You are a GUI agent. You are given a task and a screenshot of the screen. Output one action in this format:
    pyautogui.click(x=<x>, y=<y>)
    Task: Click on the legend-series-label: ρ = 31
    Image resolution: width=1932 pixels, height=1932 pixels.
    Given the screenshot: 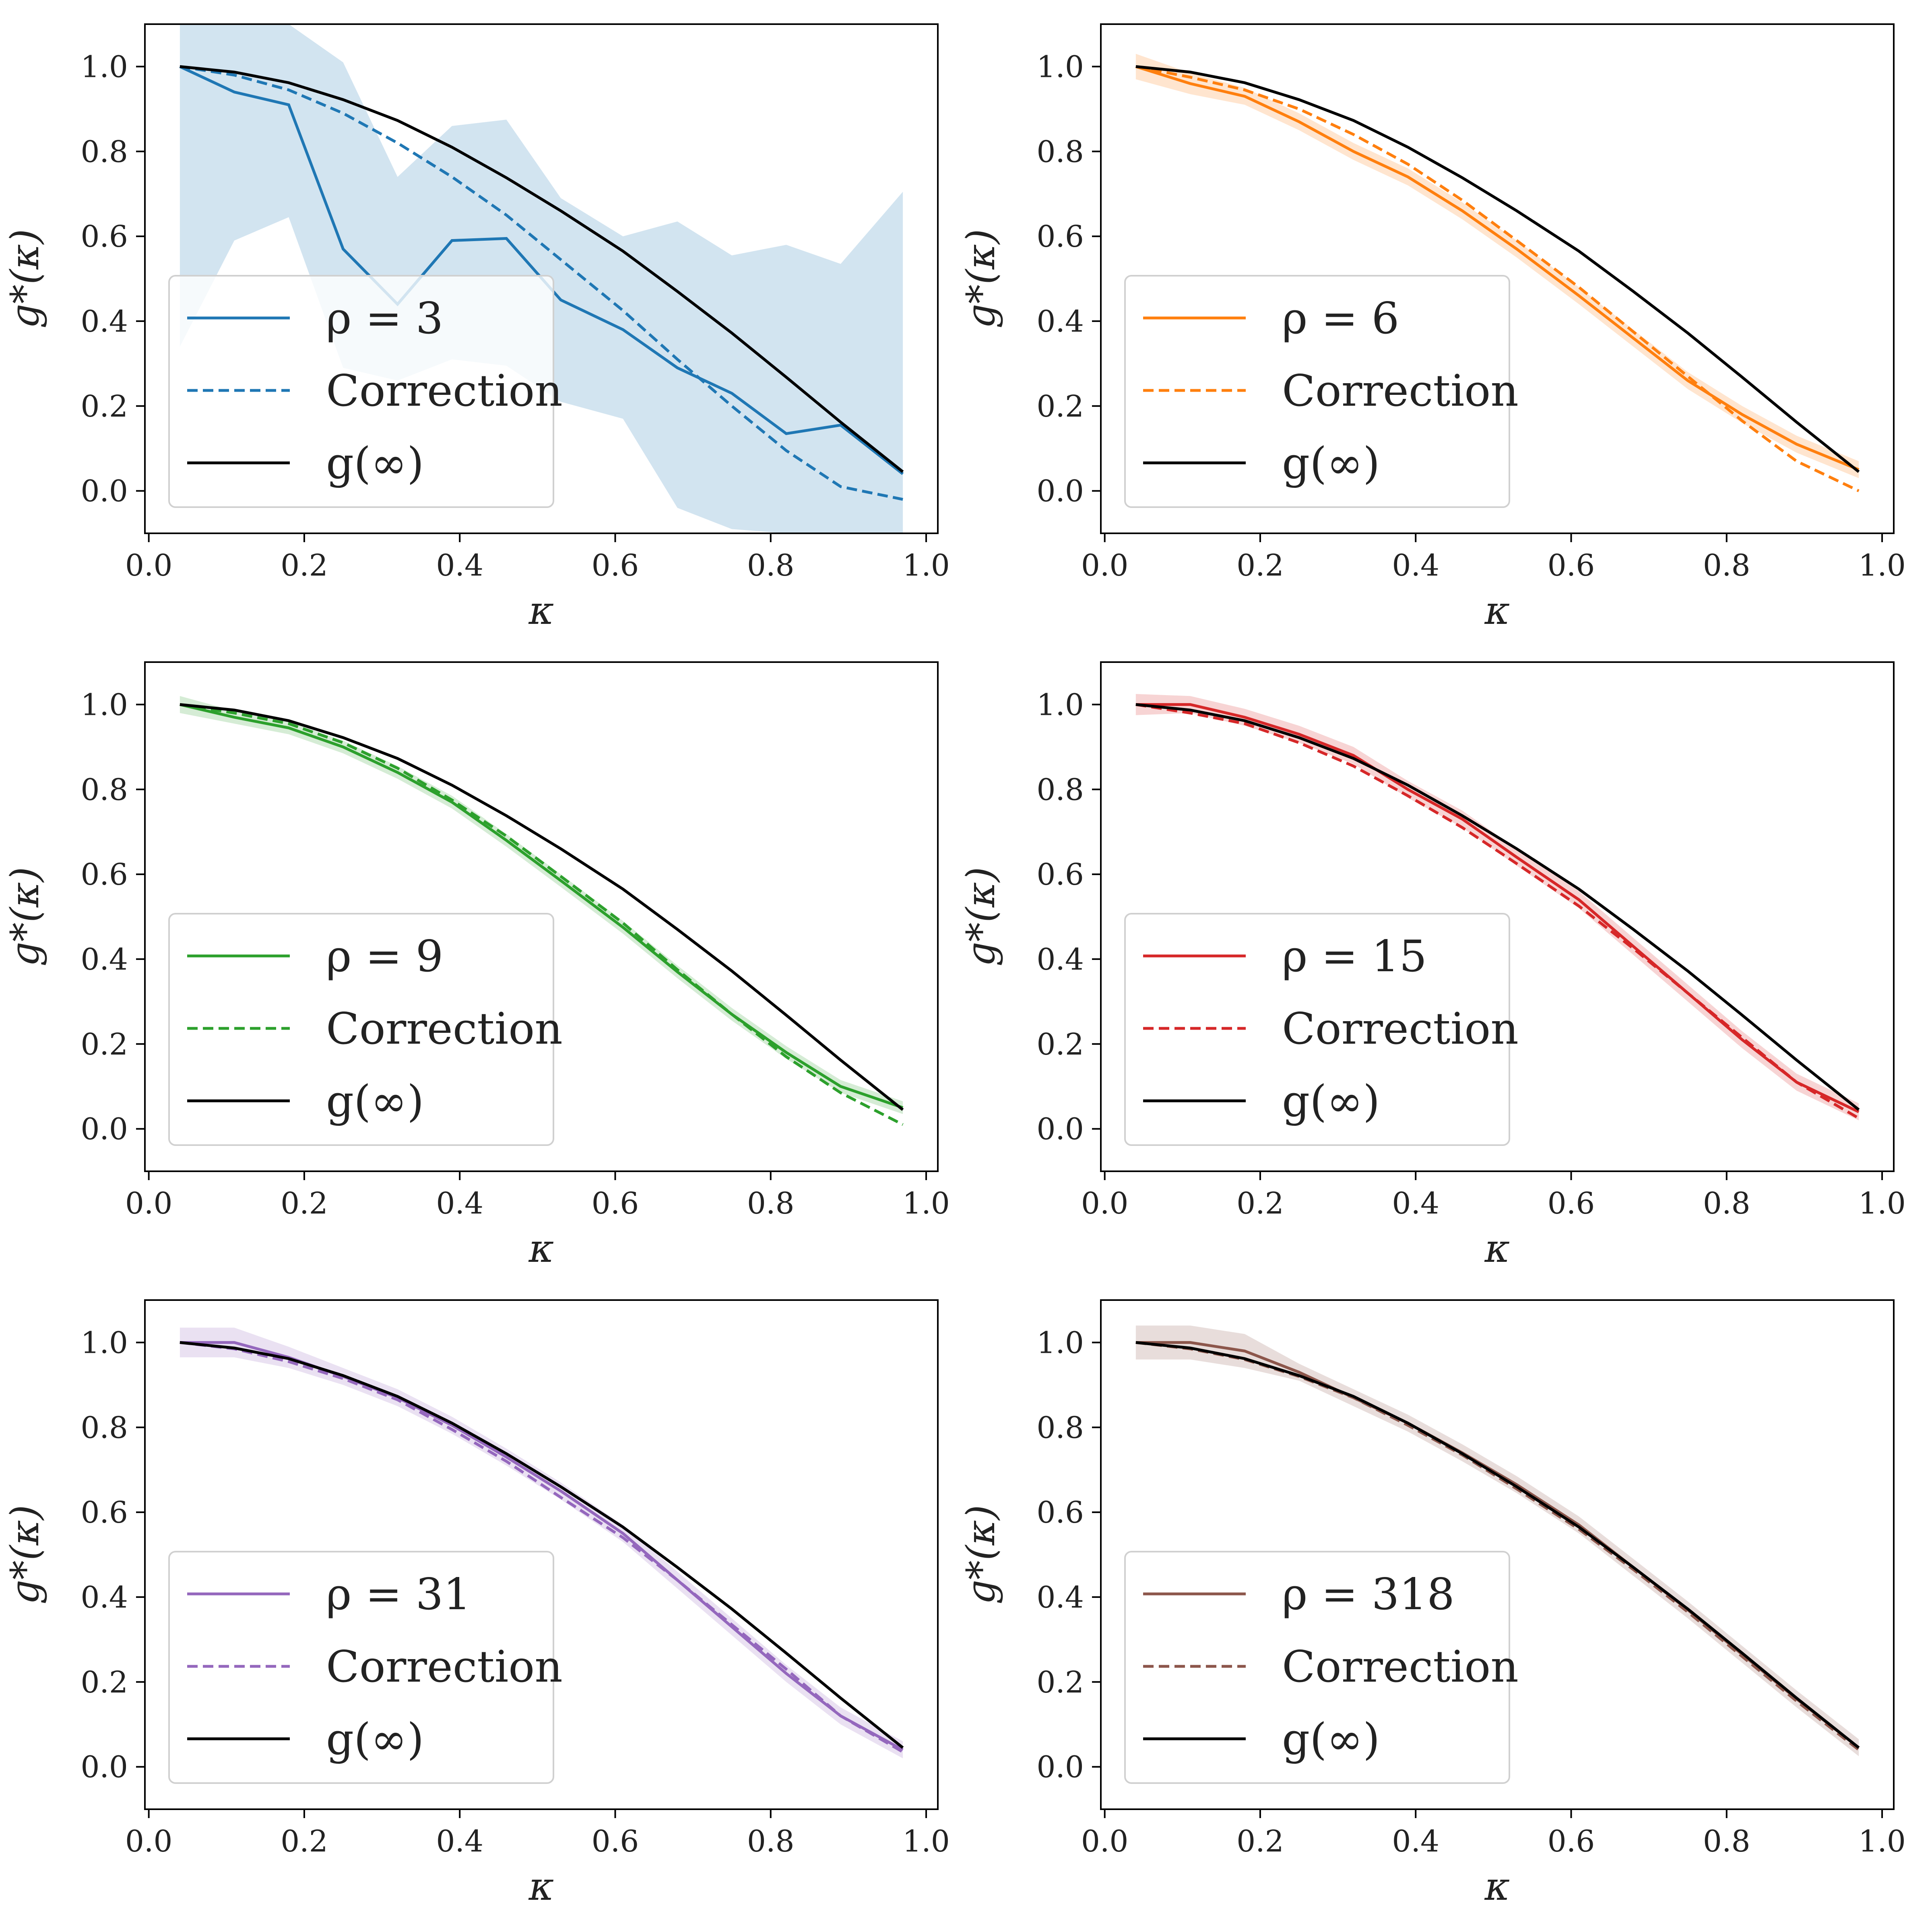 What is the action you would take?
    pyautogui.click(x=398, y=1594)
    